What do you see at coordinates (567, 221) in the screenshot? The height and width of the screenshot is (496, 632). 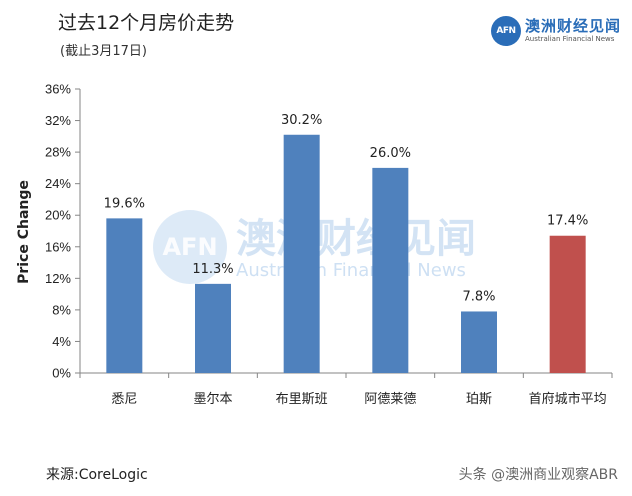 I see `bar-data-label: 17.4%` at bounding box center [567, 221].